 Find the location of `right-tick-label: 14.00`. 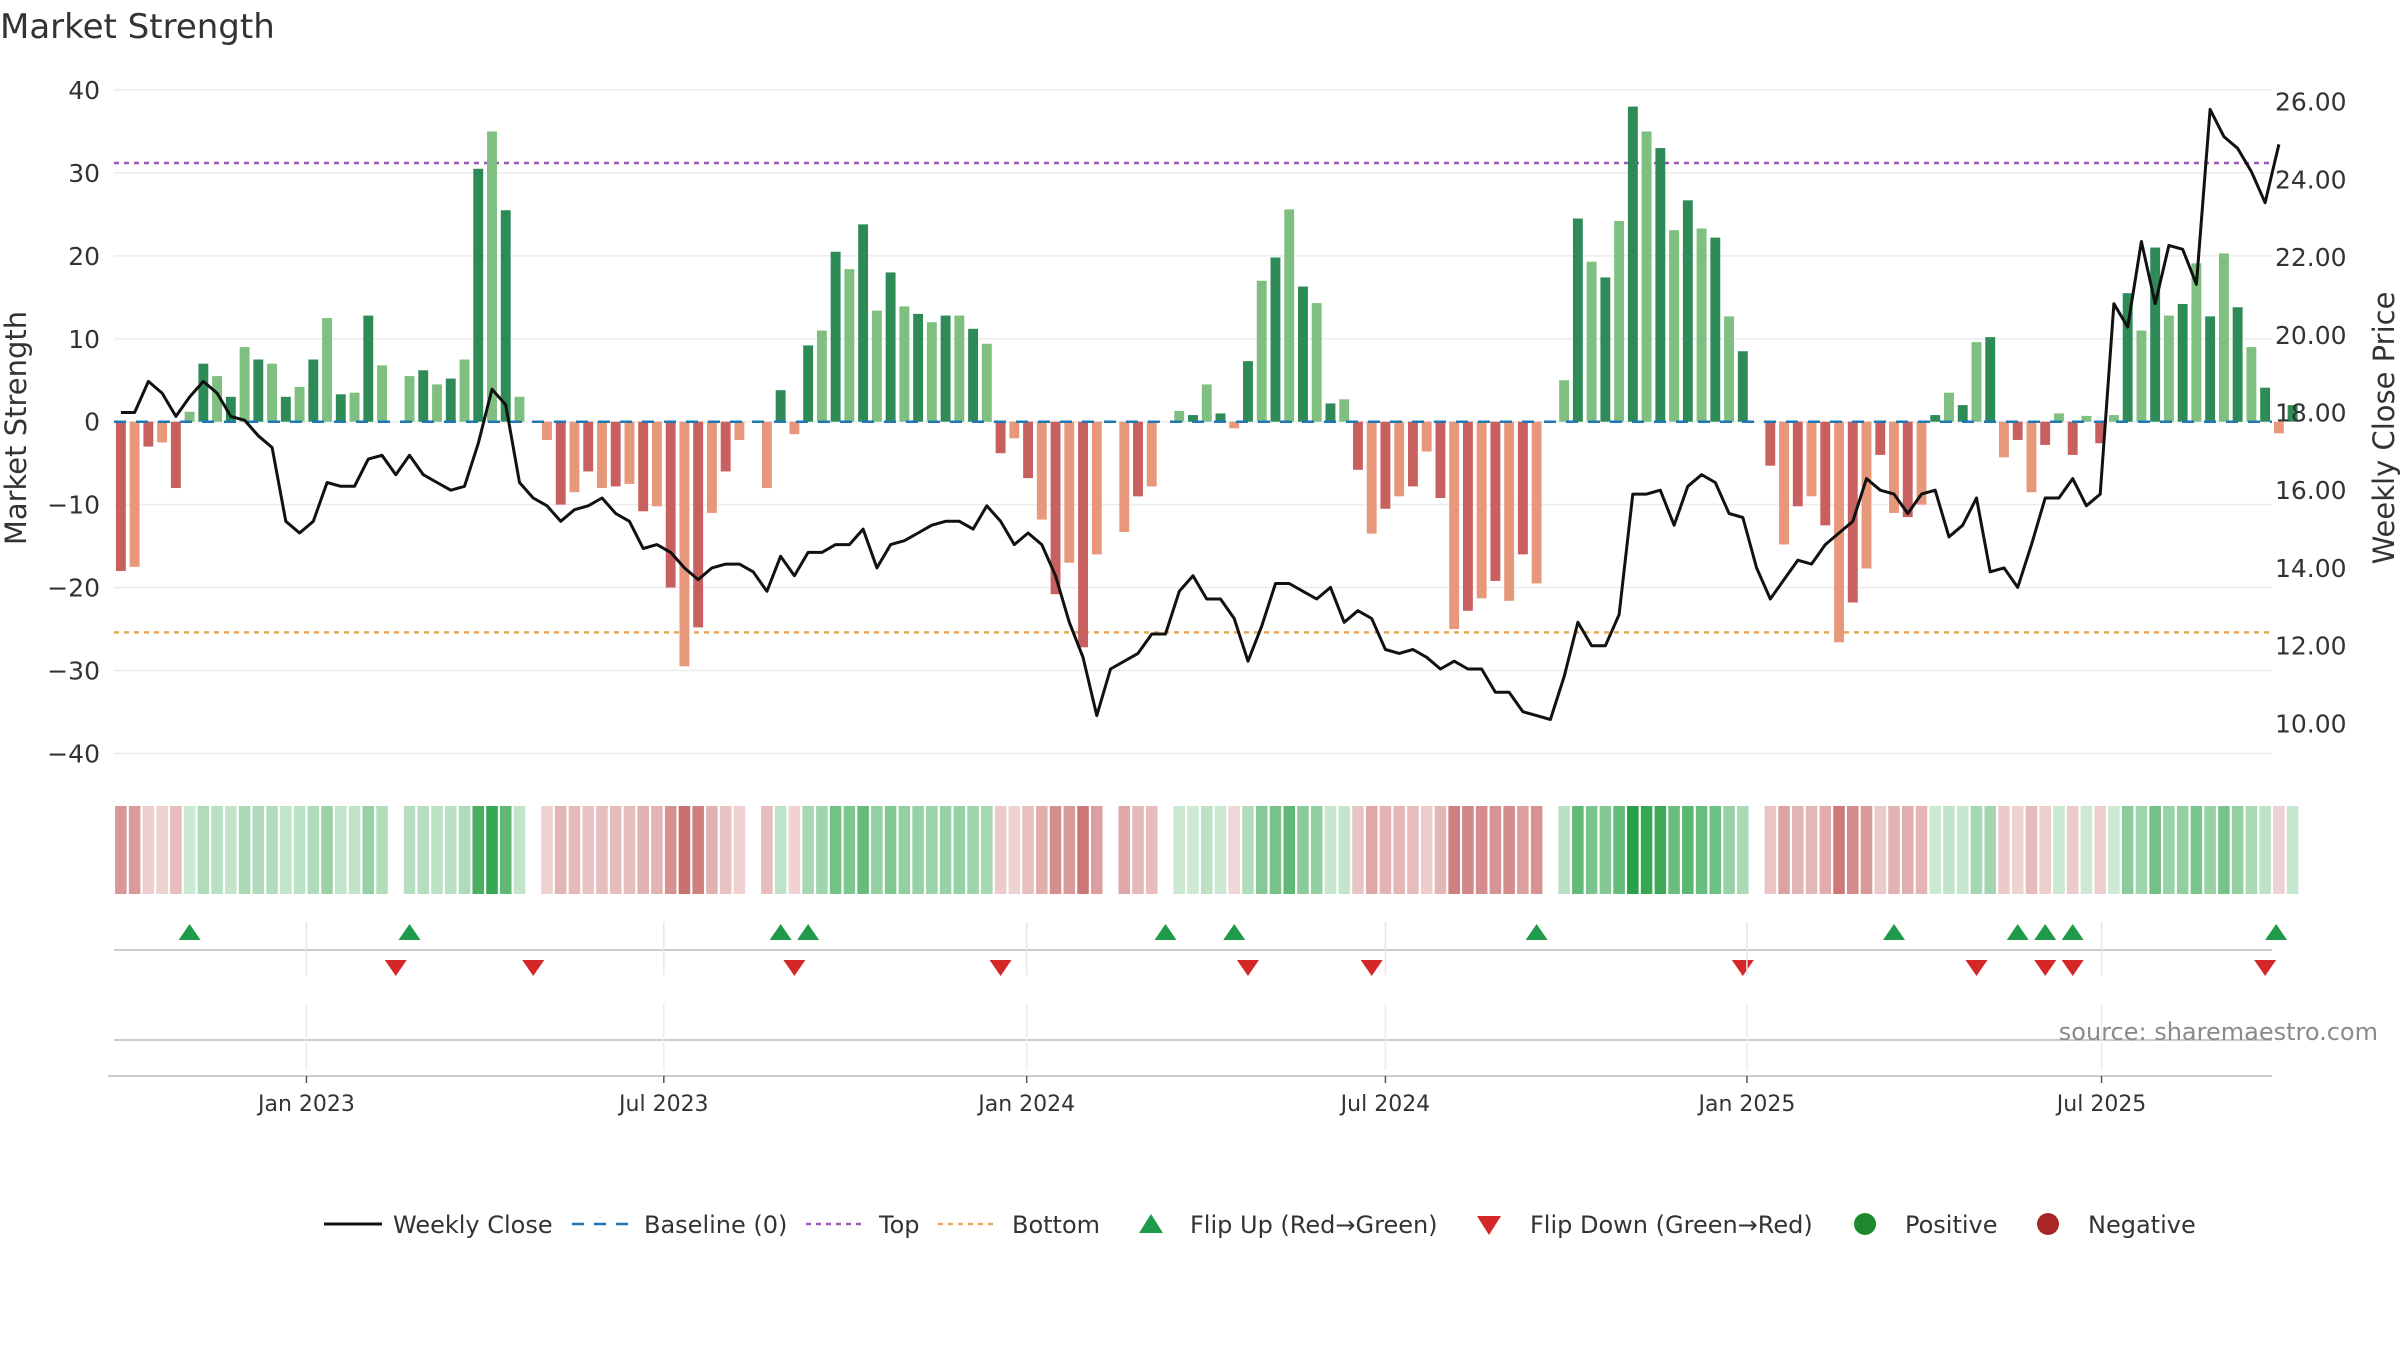

right-tick-label: 14.00 is located at coordinates (2311, 568).